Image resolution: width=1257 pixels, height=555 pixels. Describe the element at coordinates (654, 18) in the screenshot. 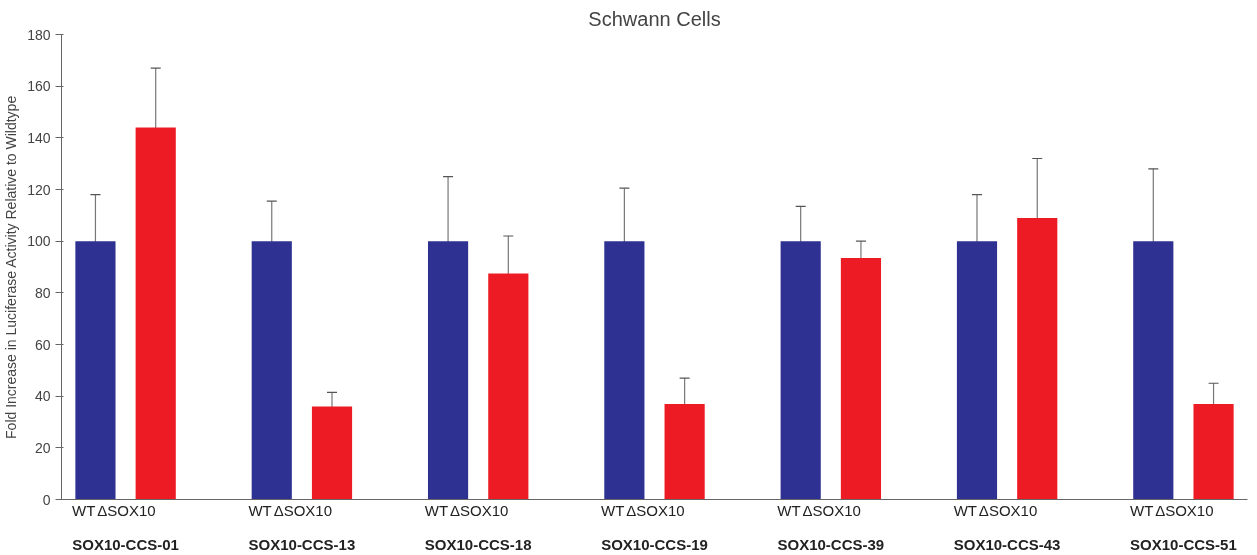

I see `chart-title: Schwann Cells` at that location.